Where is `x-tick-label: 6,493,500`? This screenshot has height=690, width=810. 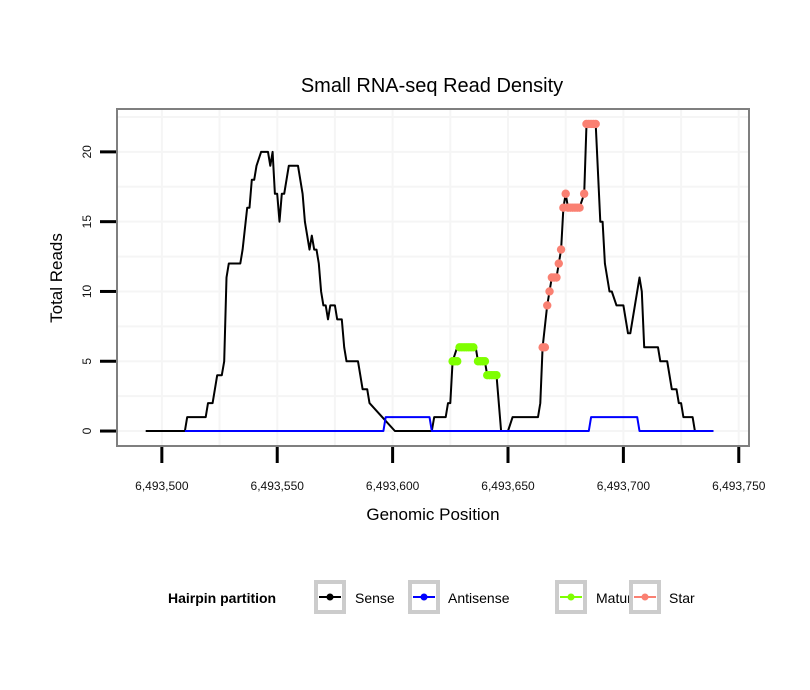 x-tick-label: 6,493,500 is located at coordinates (162, 486).